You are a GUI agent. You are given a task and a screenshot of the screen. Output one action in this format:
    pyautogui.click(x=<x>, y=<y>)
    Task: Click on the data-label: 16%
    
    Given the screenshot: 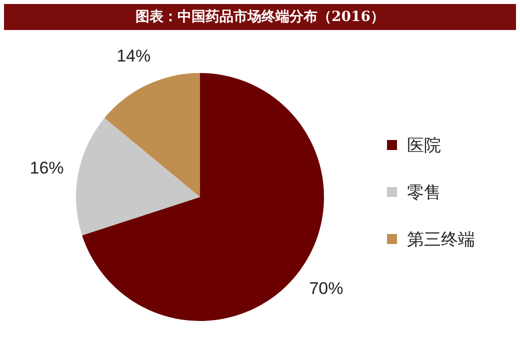 What is the action you would take?
    pyautogui.click(x=47, y=168)
    